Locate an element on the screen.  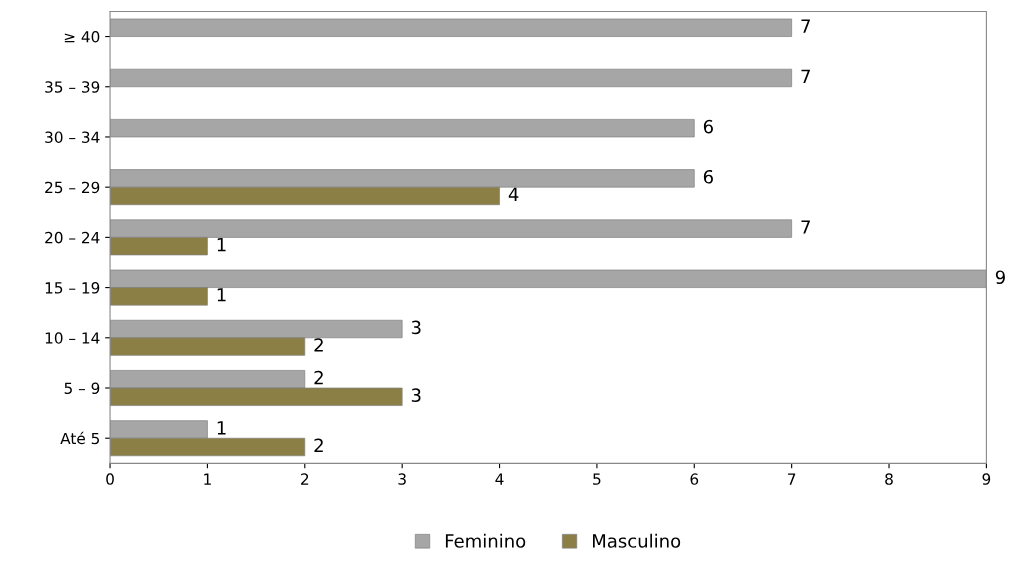
x-tick-label: 5 is located at coordinates (597, 479).